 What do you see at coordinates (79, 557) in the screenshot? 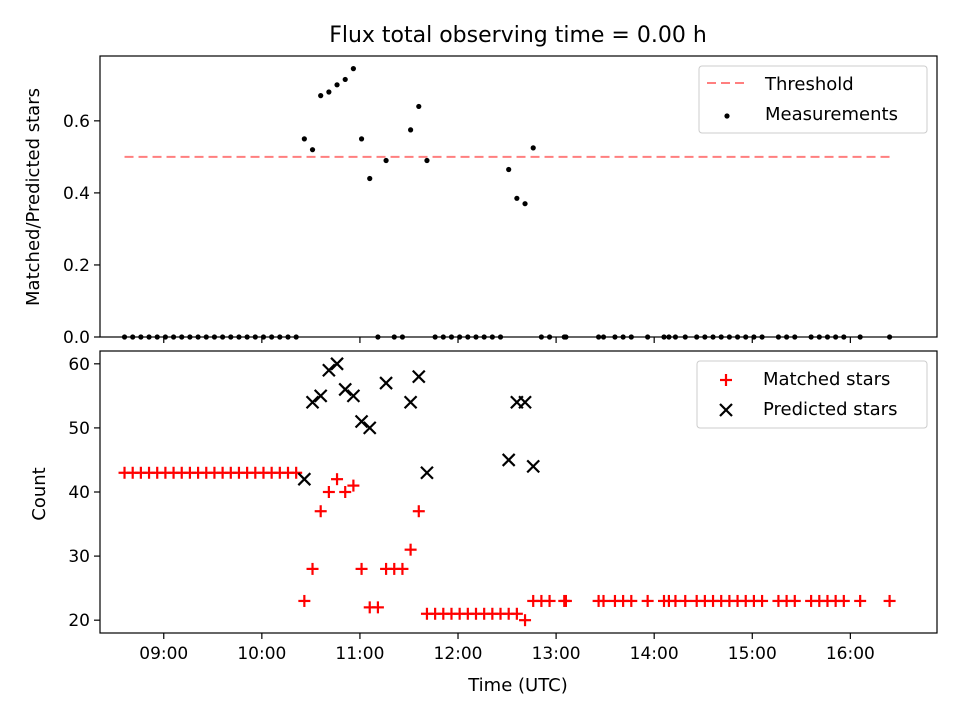
I see `bottom-y-tick-label: 30` at bounding box center [79, 557].